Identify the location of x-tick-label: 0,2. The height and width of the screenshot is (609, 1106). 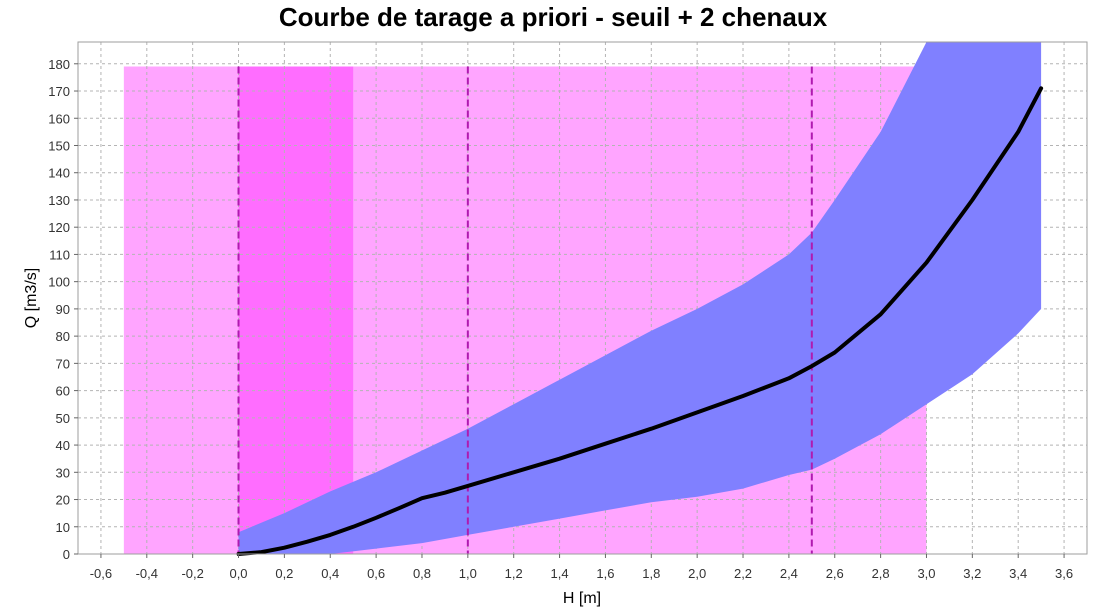
(284, 573).